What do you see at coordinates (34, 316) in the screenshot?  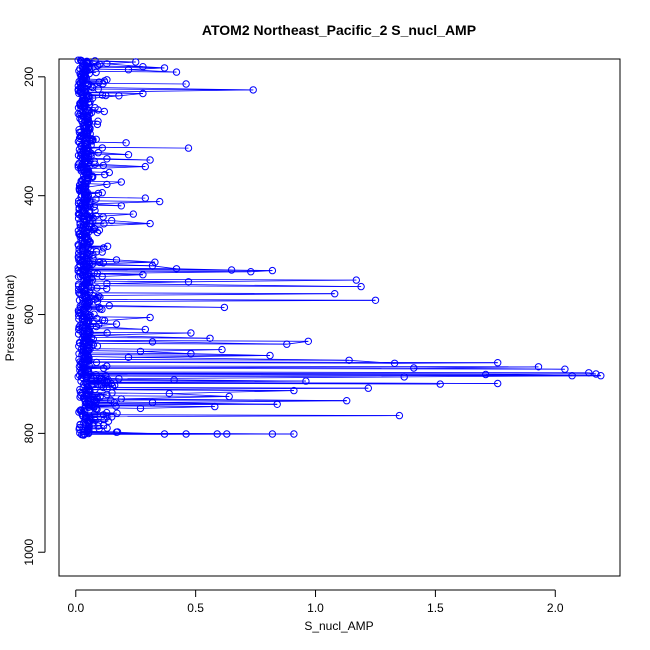 I see `y-axis: 200 400 600 800 1000` at bounding box center [34, 316].